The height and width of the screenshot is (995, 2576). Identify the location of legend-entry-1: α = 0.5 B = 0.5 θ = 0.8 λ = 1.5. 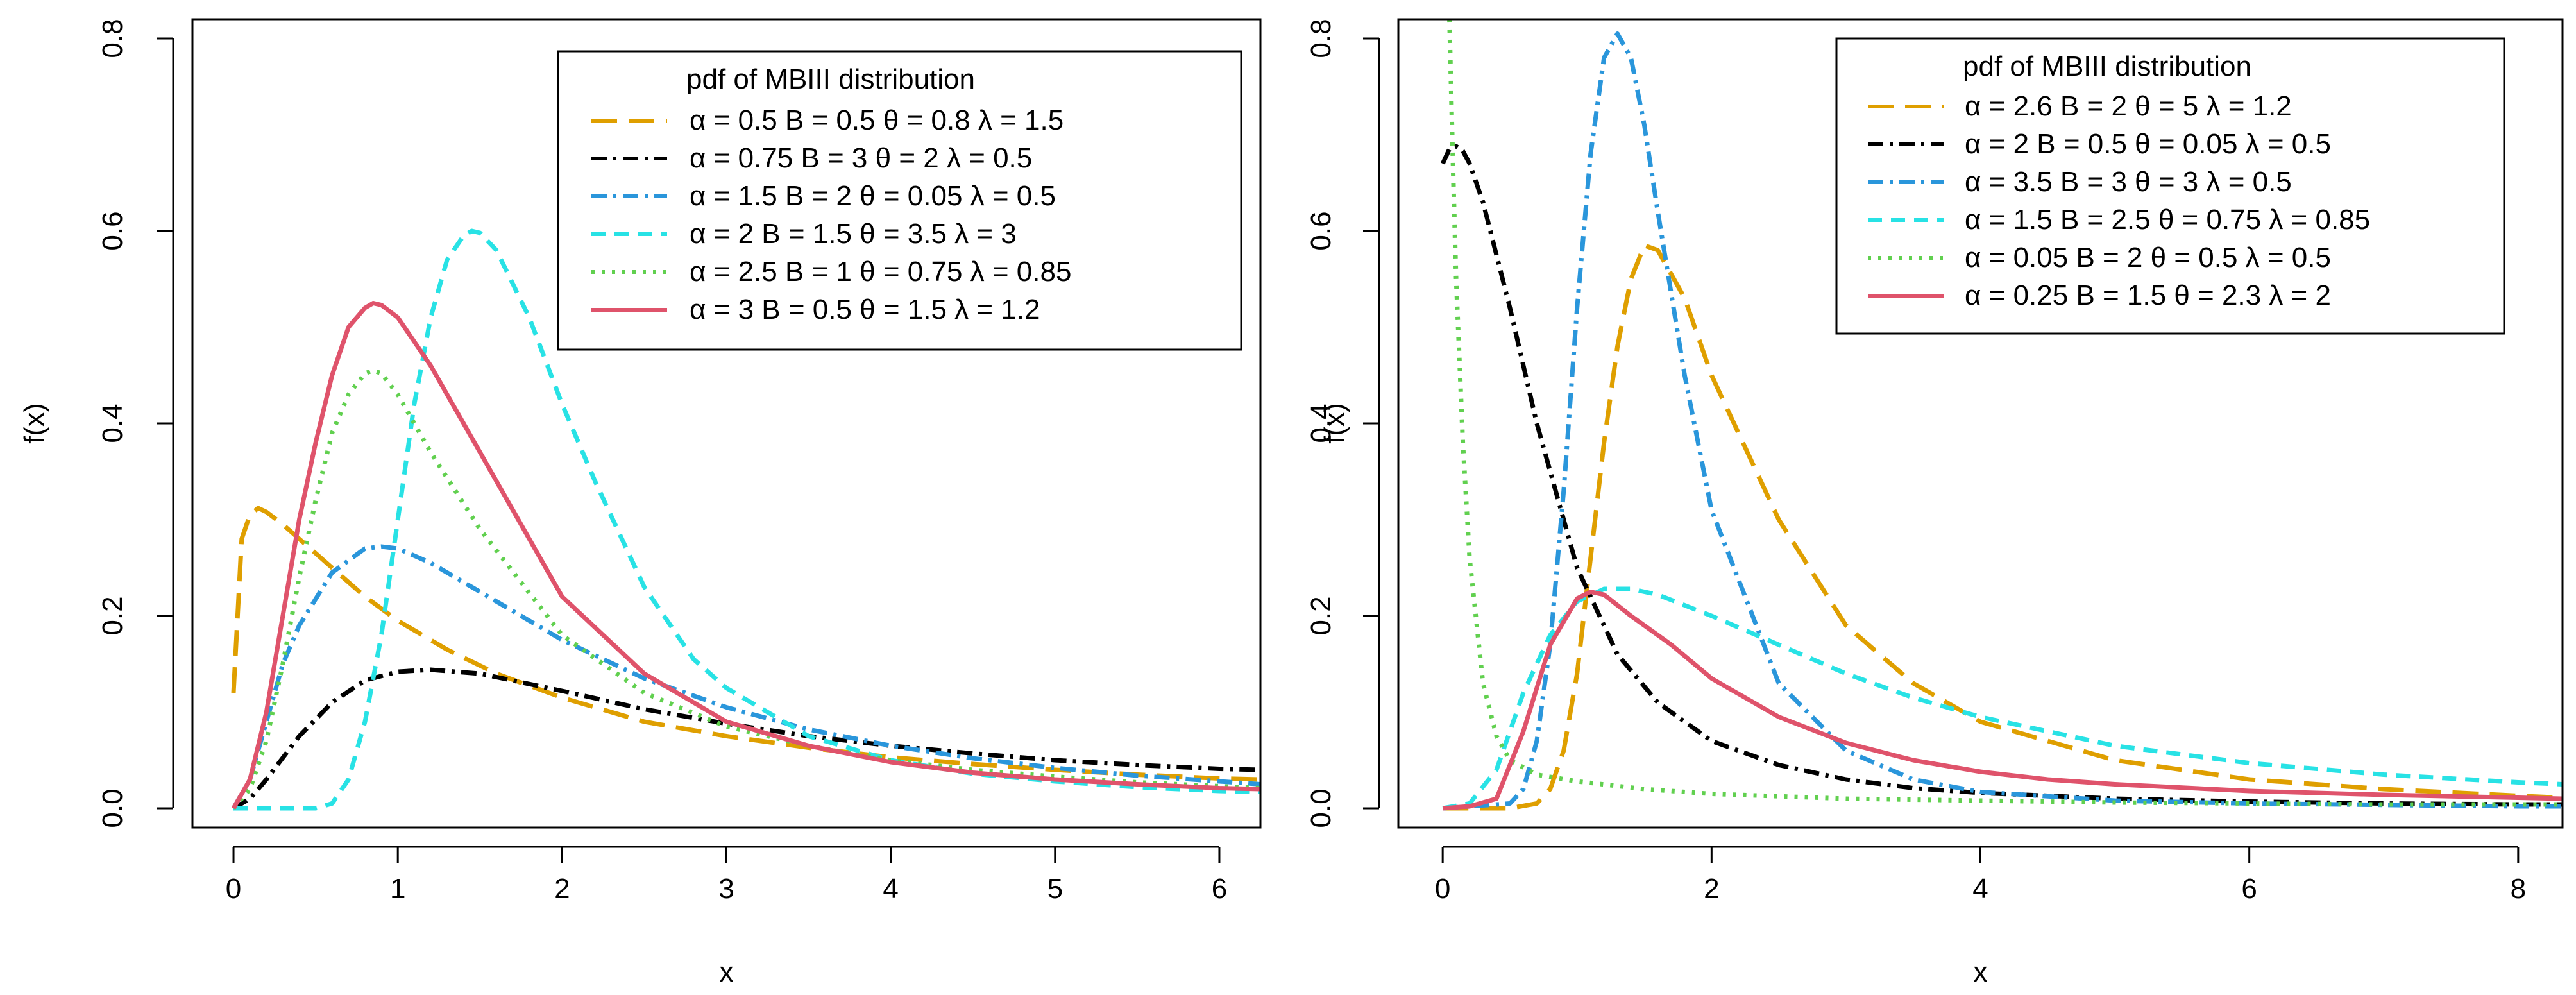
(876, 120).